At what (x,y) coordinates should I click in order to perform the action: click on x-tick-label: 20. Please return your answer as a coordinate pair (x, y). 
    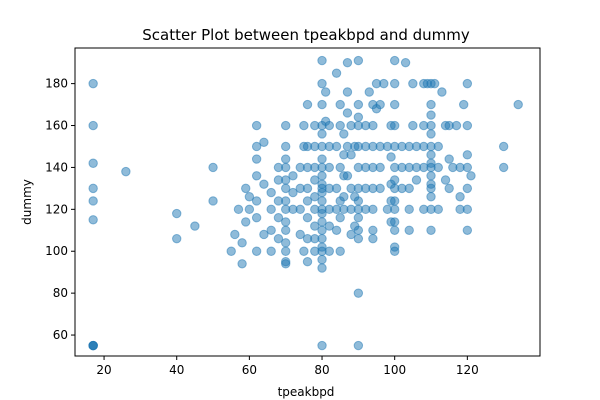
    Looking at the image, I should click on (103, 370).